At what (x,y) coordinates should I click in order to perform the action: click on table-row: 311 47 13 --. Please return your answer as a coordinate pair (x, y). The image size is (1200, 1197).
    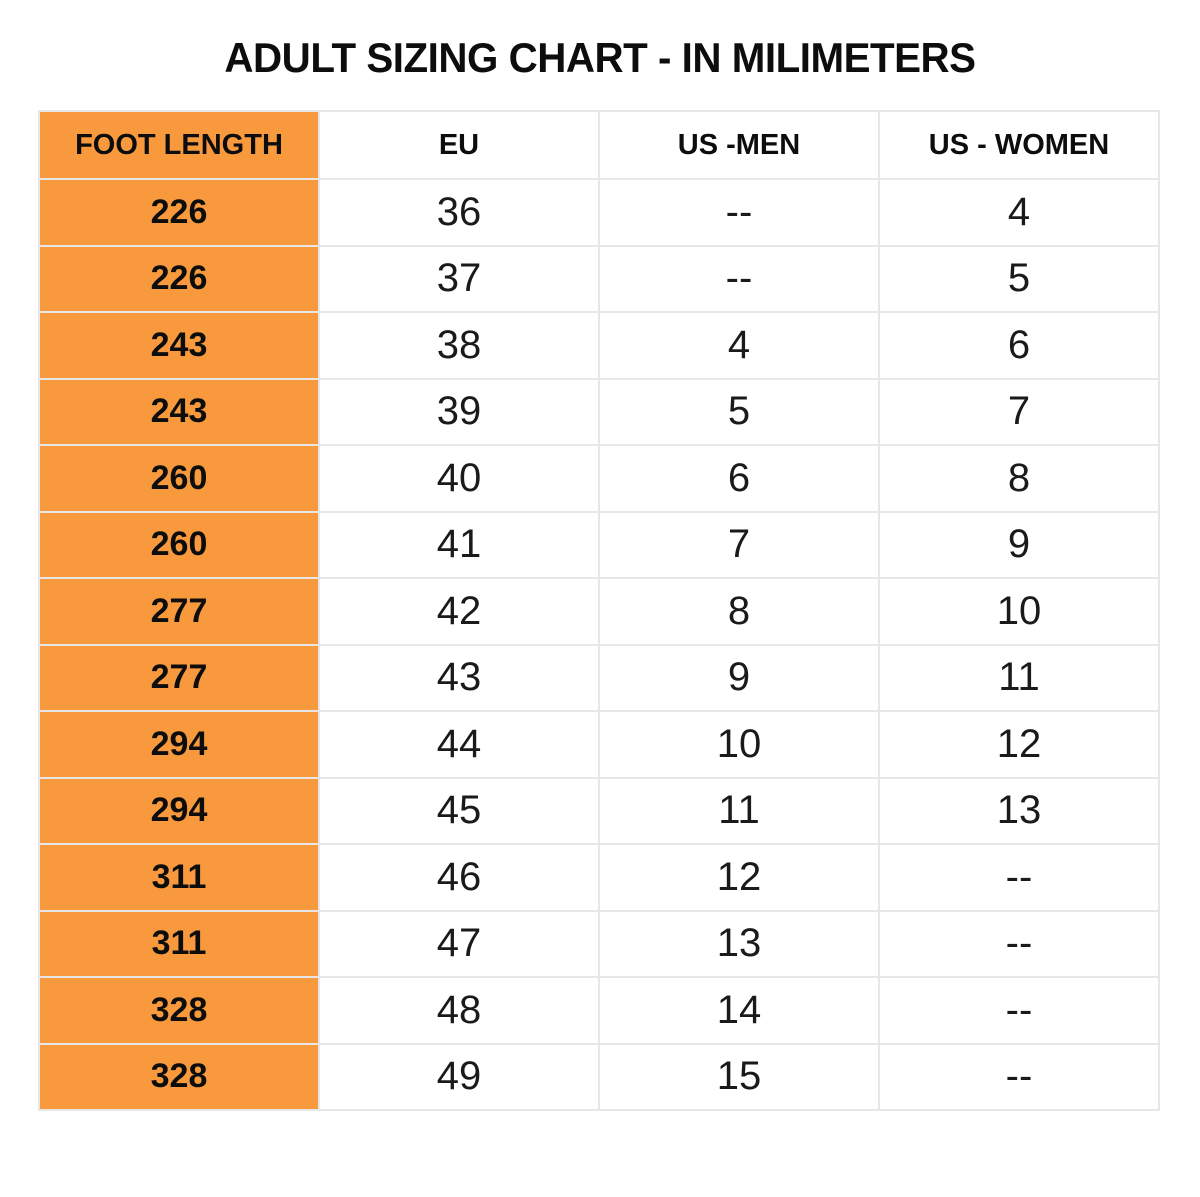
    Looking at the image, I should click on (599, 943).